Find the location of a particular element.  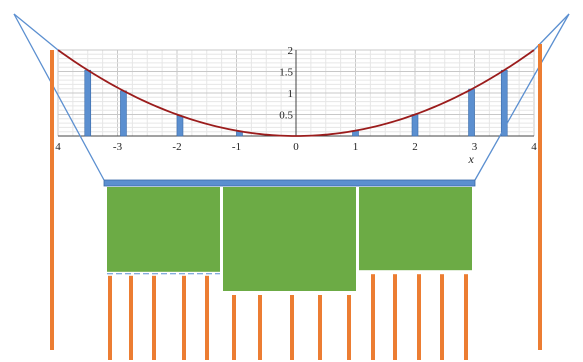

projection-line-left-outer is located at coordinates (59, 97).